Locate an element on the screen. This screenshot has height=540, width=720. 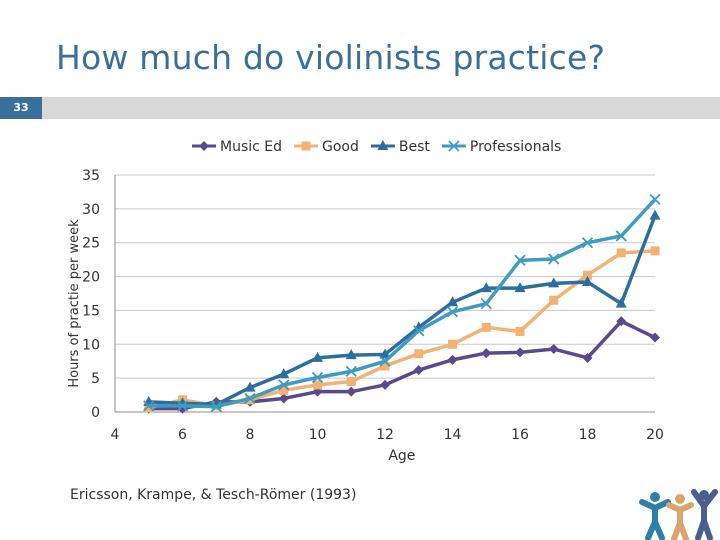
x-tick-label: 14 is located at coordinates (453, 435).